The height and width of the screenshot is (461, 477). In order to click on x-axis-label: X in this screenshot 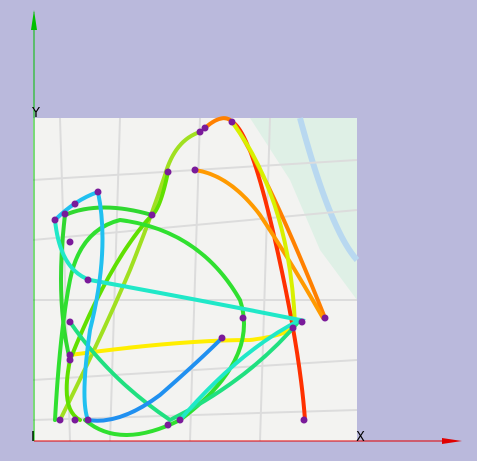, I will do `click(360, 437)`.